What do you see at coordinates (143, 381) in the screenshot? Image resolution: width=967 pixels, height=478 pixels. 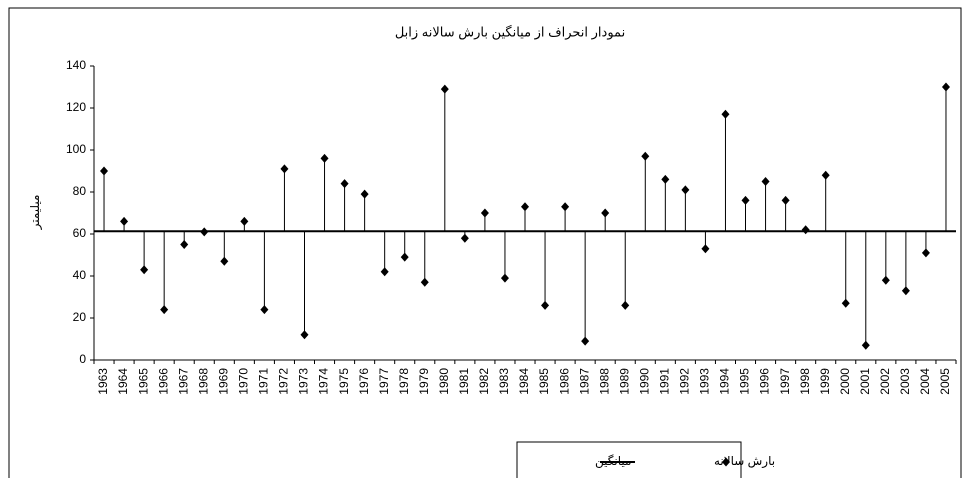 I see `x-tick-label: 1965` at bounding box center [143, 381].